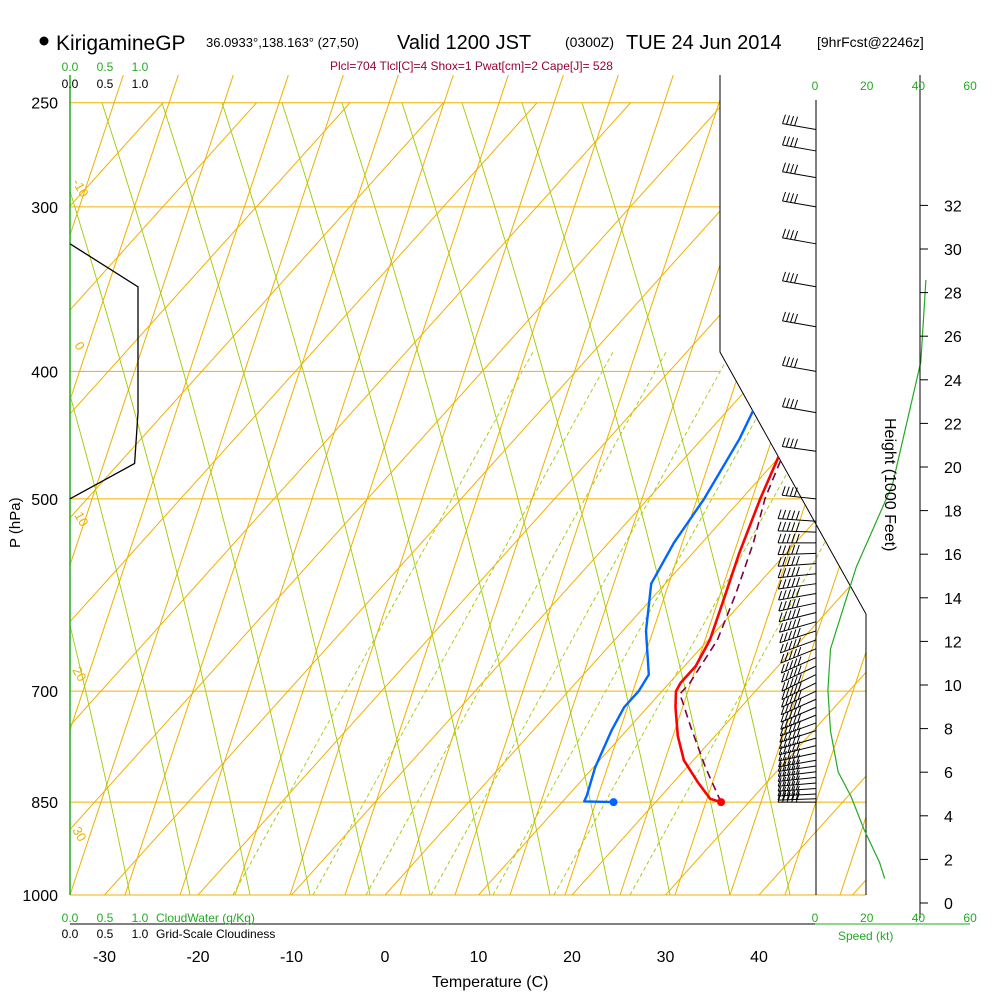  I want to click on dry-adiabat-label: 10, so click(761, 376).